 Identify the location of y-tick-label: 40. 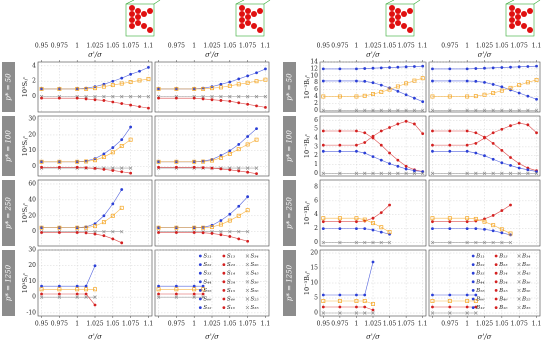
(32, 199).